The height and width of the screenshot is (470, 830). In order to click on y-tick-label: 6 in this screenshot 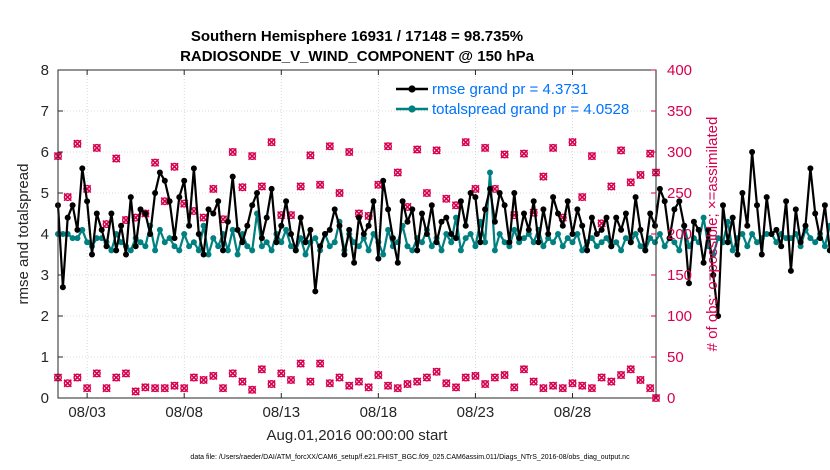, I will do `click(45, 152)`.